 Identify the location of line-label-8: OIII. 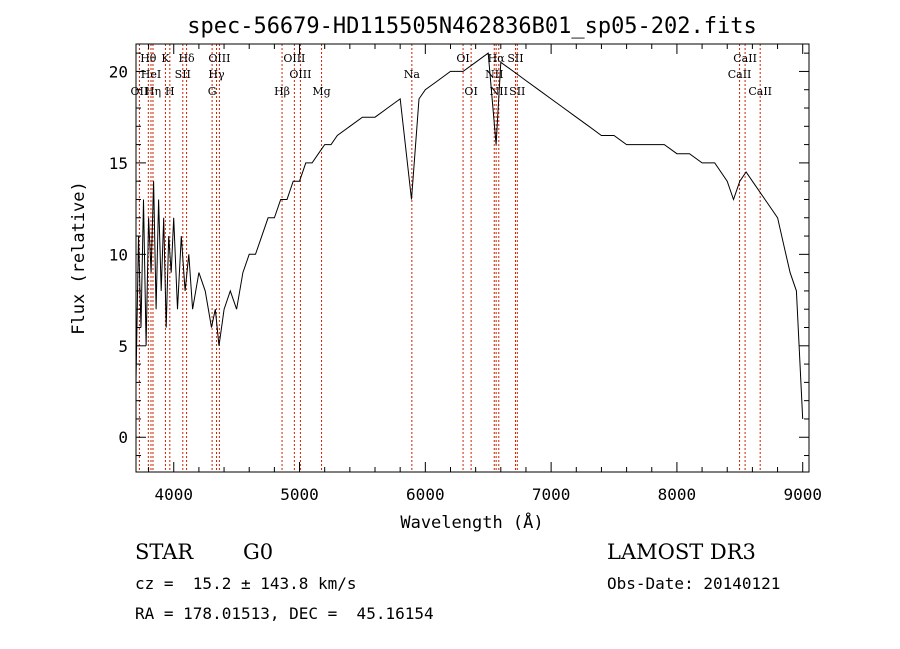
(219, 58).